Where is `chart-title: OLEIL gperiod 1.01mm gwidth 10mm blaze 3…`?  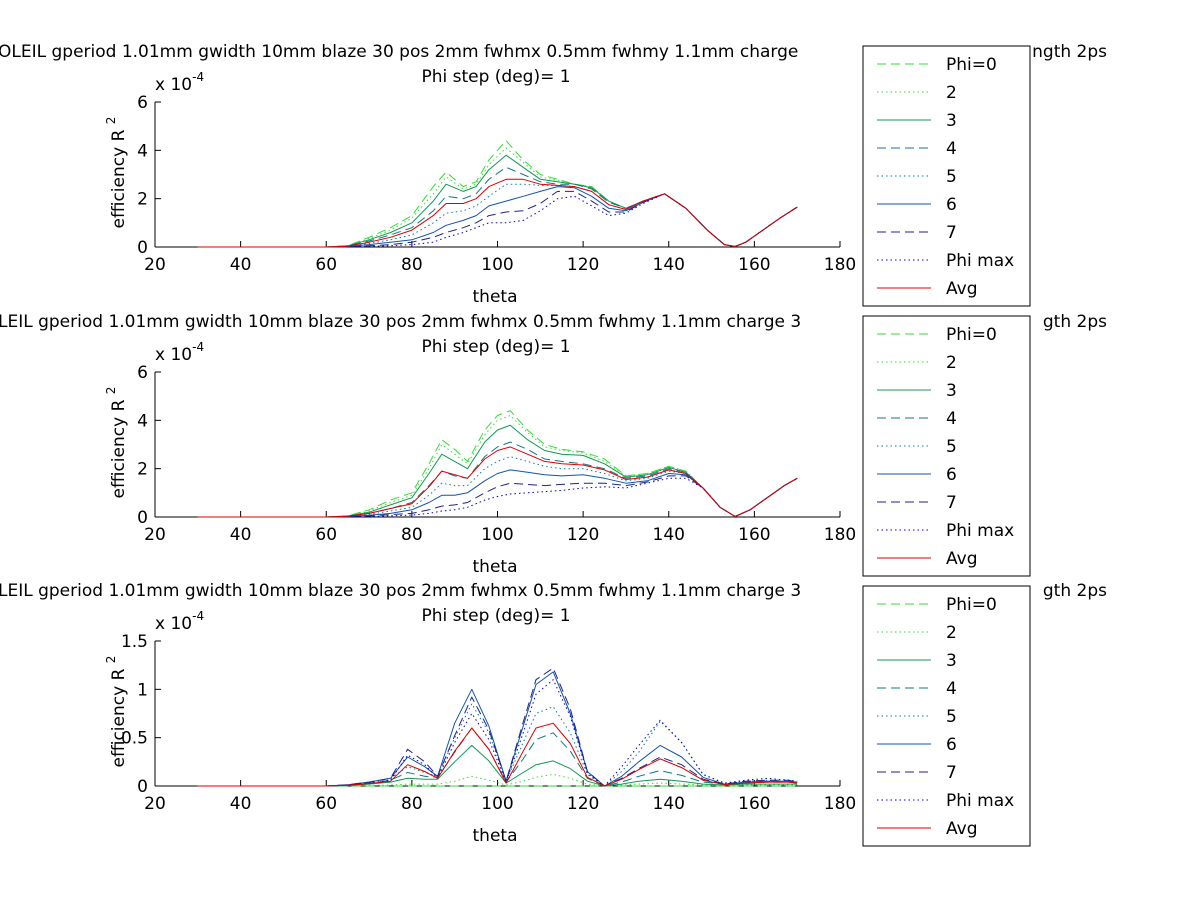 chart-title: OLEIL gperiod 1.01mm gwidth 10mm blaze 3… is located at coordinates (399, 52).